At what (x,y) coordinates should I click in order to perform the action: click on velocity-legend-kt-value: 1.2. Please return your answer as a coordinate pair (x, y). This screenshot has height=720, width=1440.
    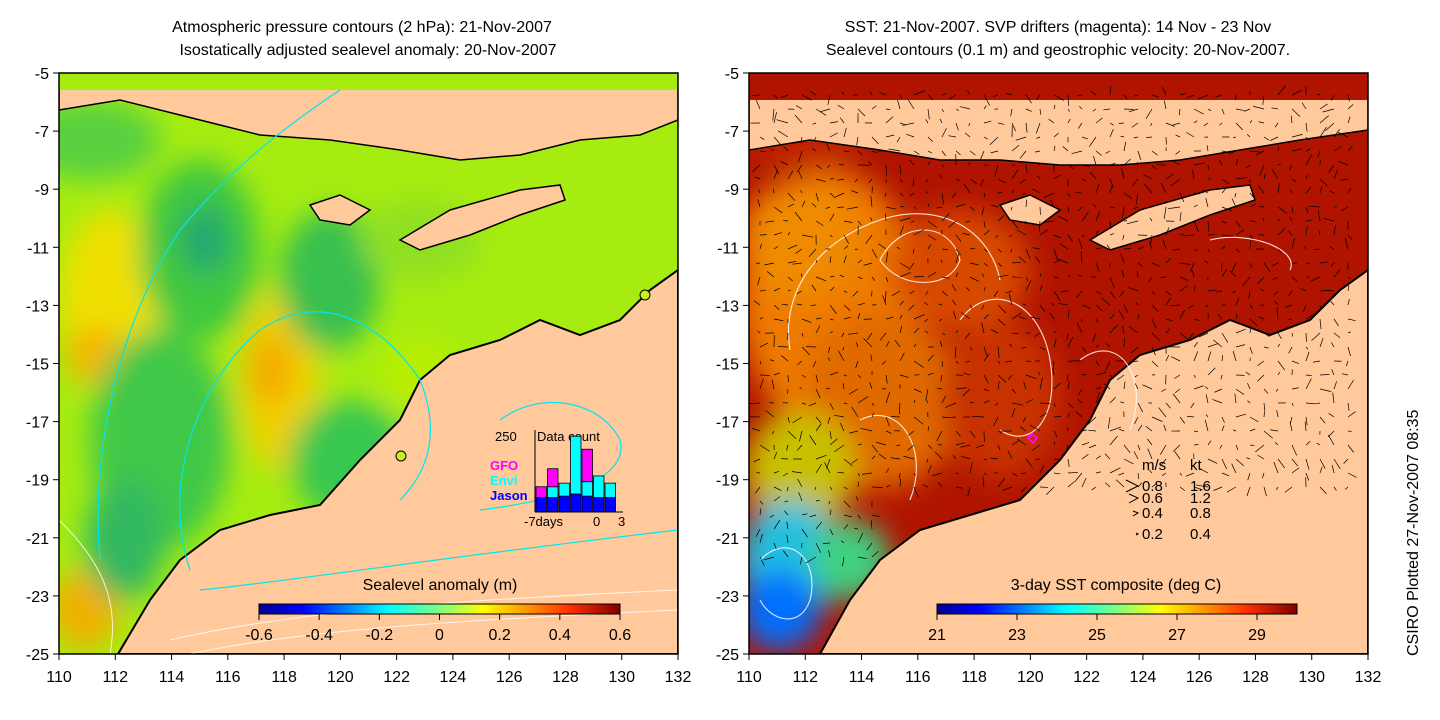
    Looking at the image, I should click on (1200, 498).